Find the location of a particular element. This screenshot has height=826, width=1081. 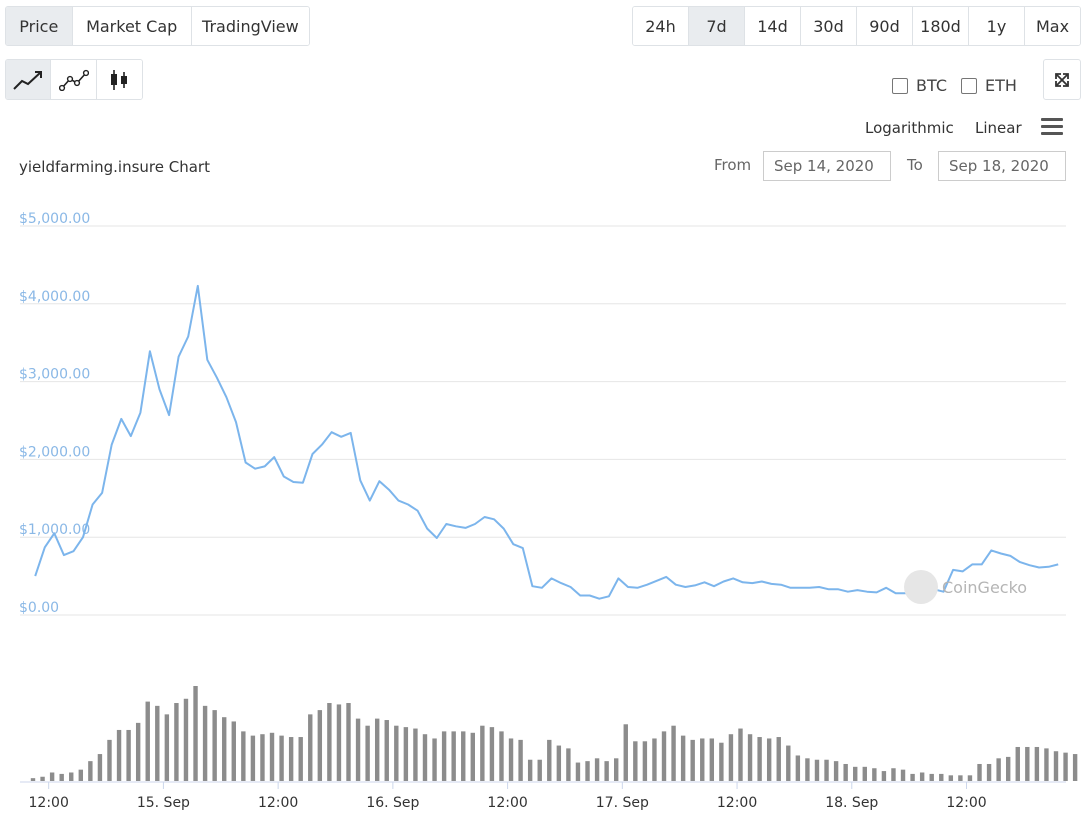

x-tick-label: 18. Sep is located at coordinates (851, 803).